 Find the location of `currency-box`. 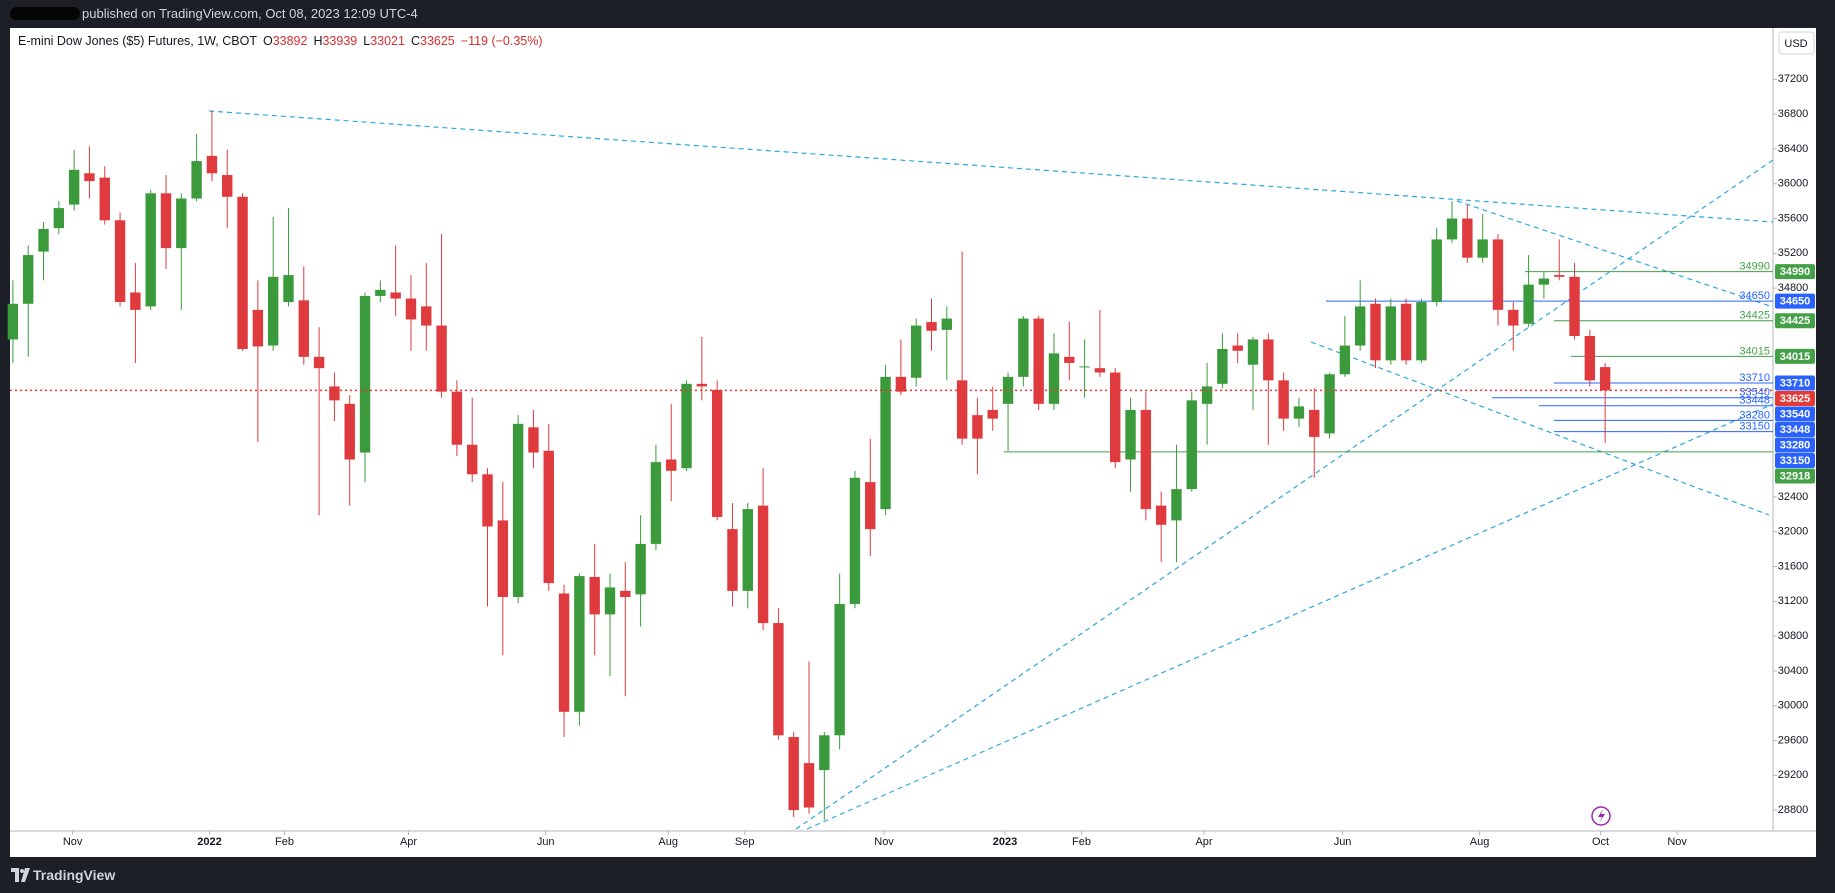

currency-box is located at coordinates (1796, 43).